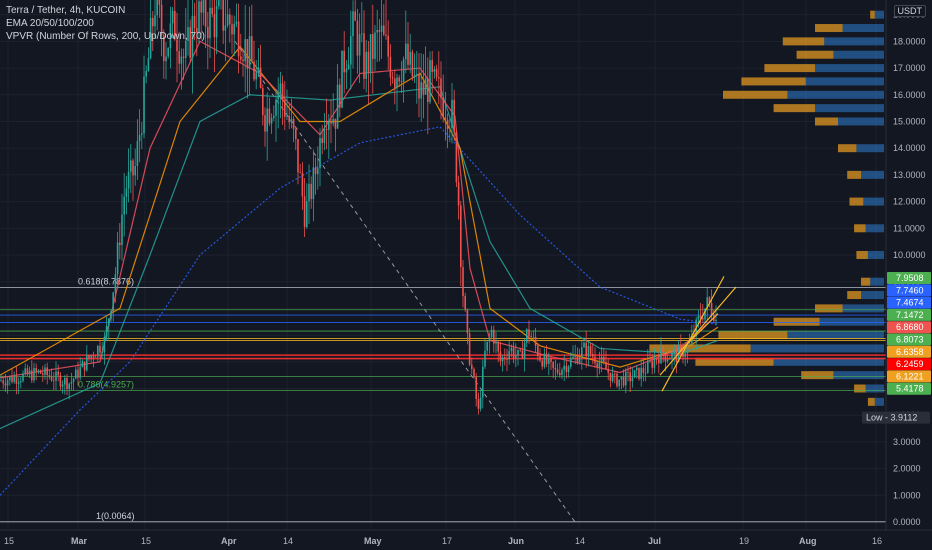 This screenshot has width=932, height=550. Describe the element at coordinates (909, 351) in the screenshot. I see `price-label-badge` at that location.